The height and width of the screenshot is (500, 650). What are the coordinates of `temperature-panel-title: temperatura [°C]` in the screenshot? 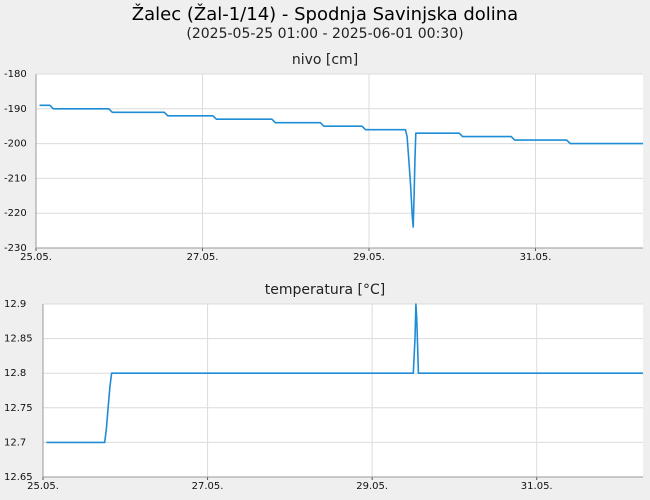 It's located at (325, 290).